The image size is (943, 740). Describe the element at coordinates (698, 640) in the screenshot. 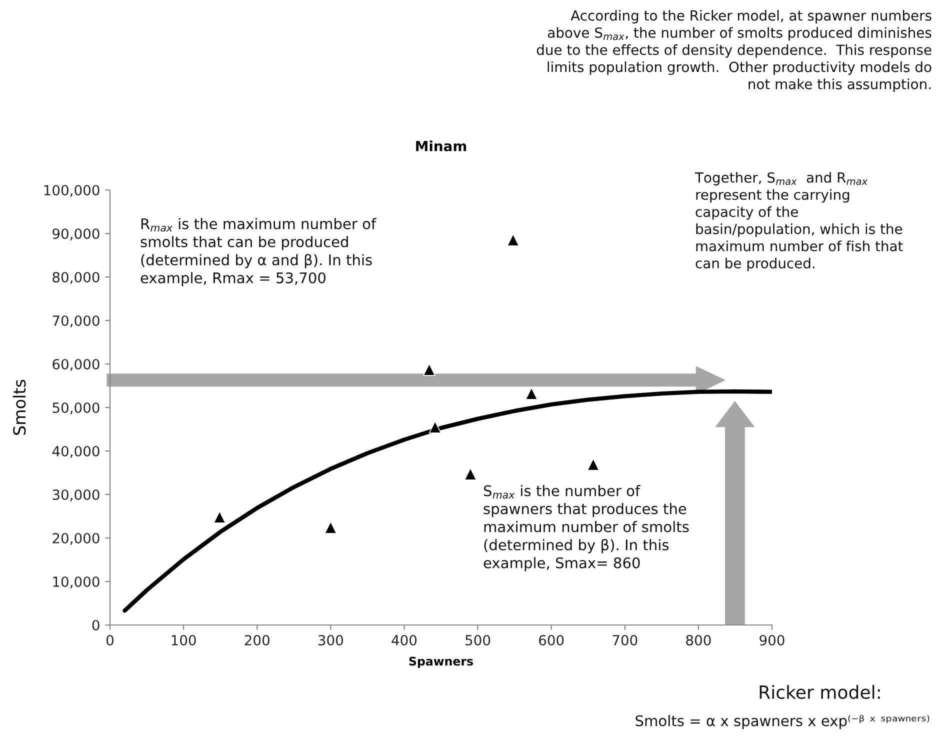

I see `x-tick-label: 800` at that location.